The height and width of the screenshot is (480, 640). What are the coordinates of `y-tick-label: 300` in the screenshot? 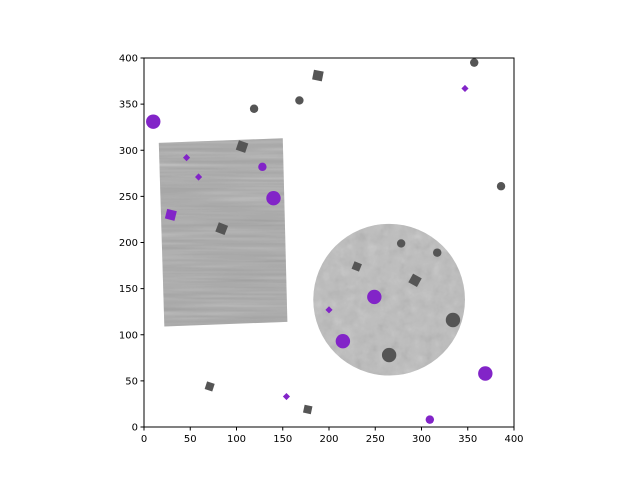 It's located at (128, 151).